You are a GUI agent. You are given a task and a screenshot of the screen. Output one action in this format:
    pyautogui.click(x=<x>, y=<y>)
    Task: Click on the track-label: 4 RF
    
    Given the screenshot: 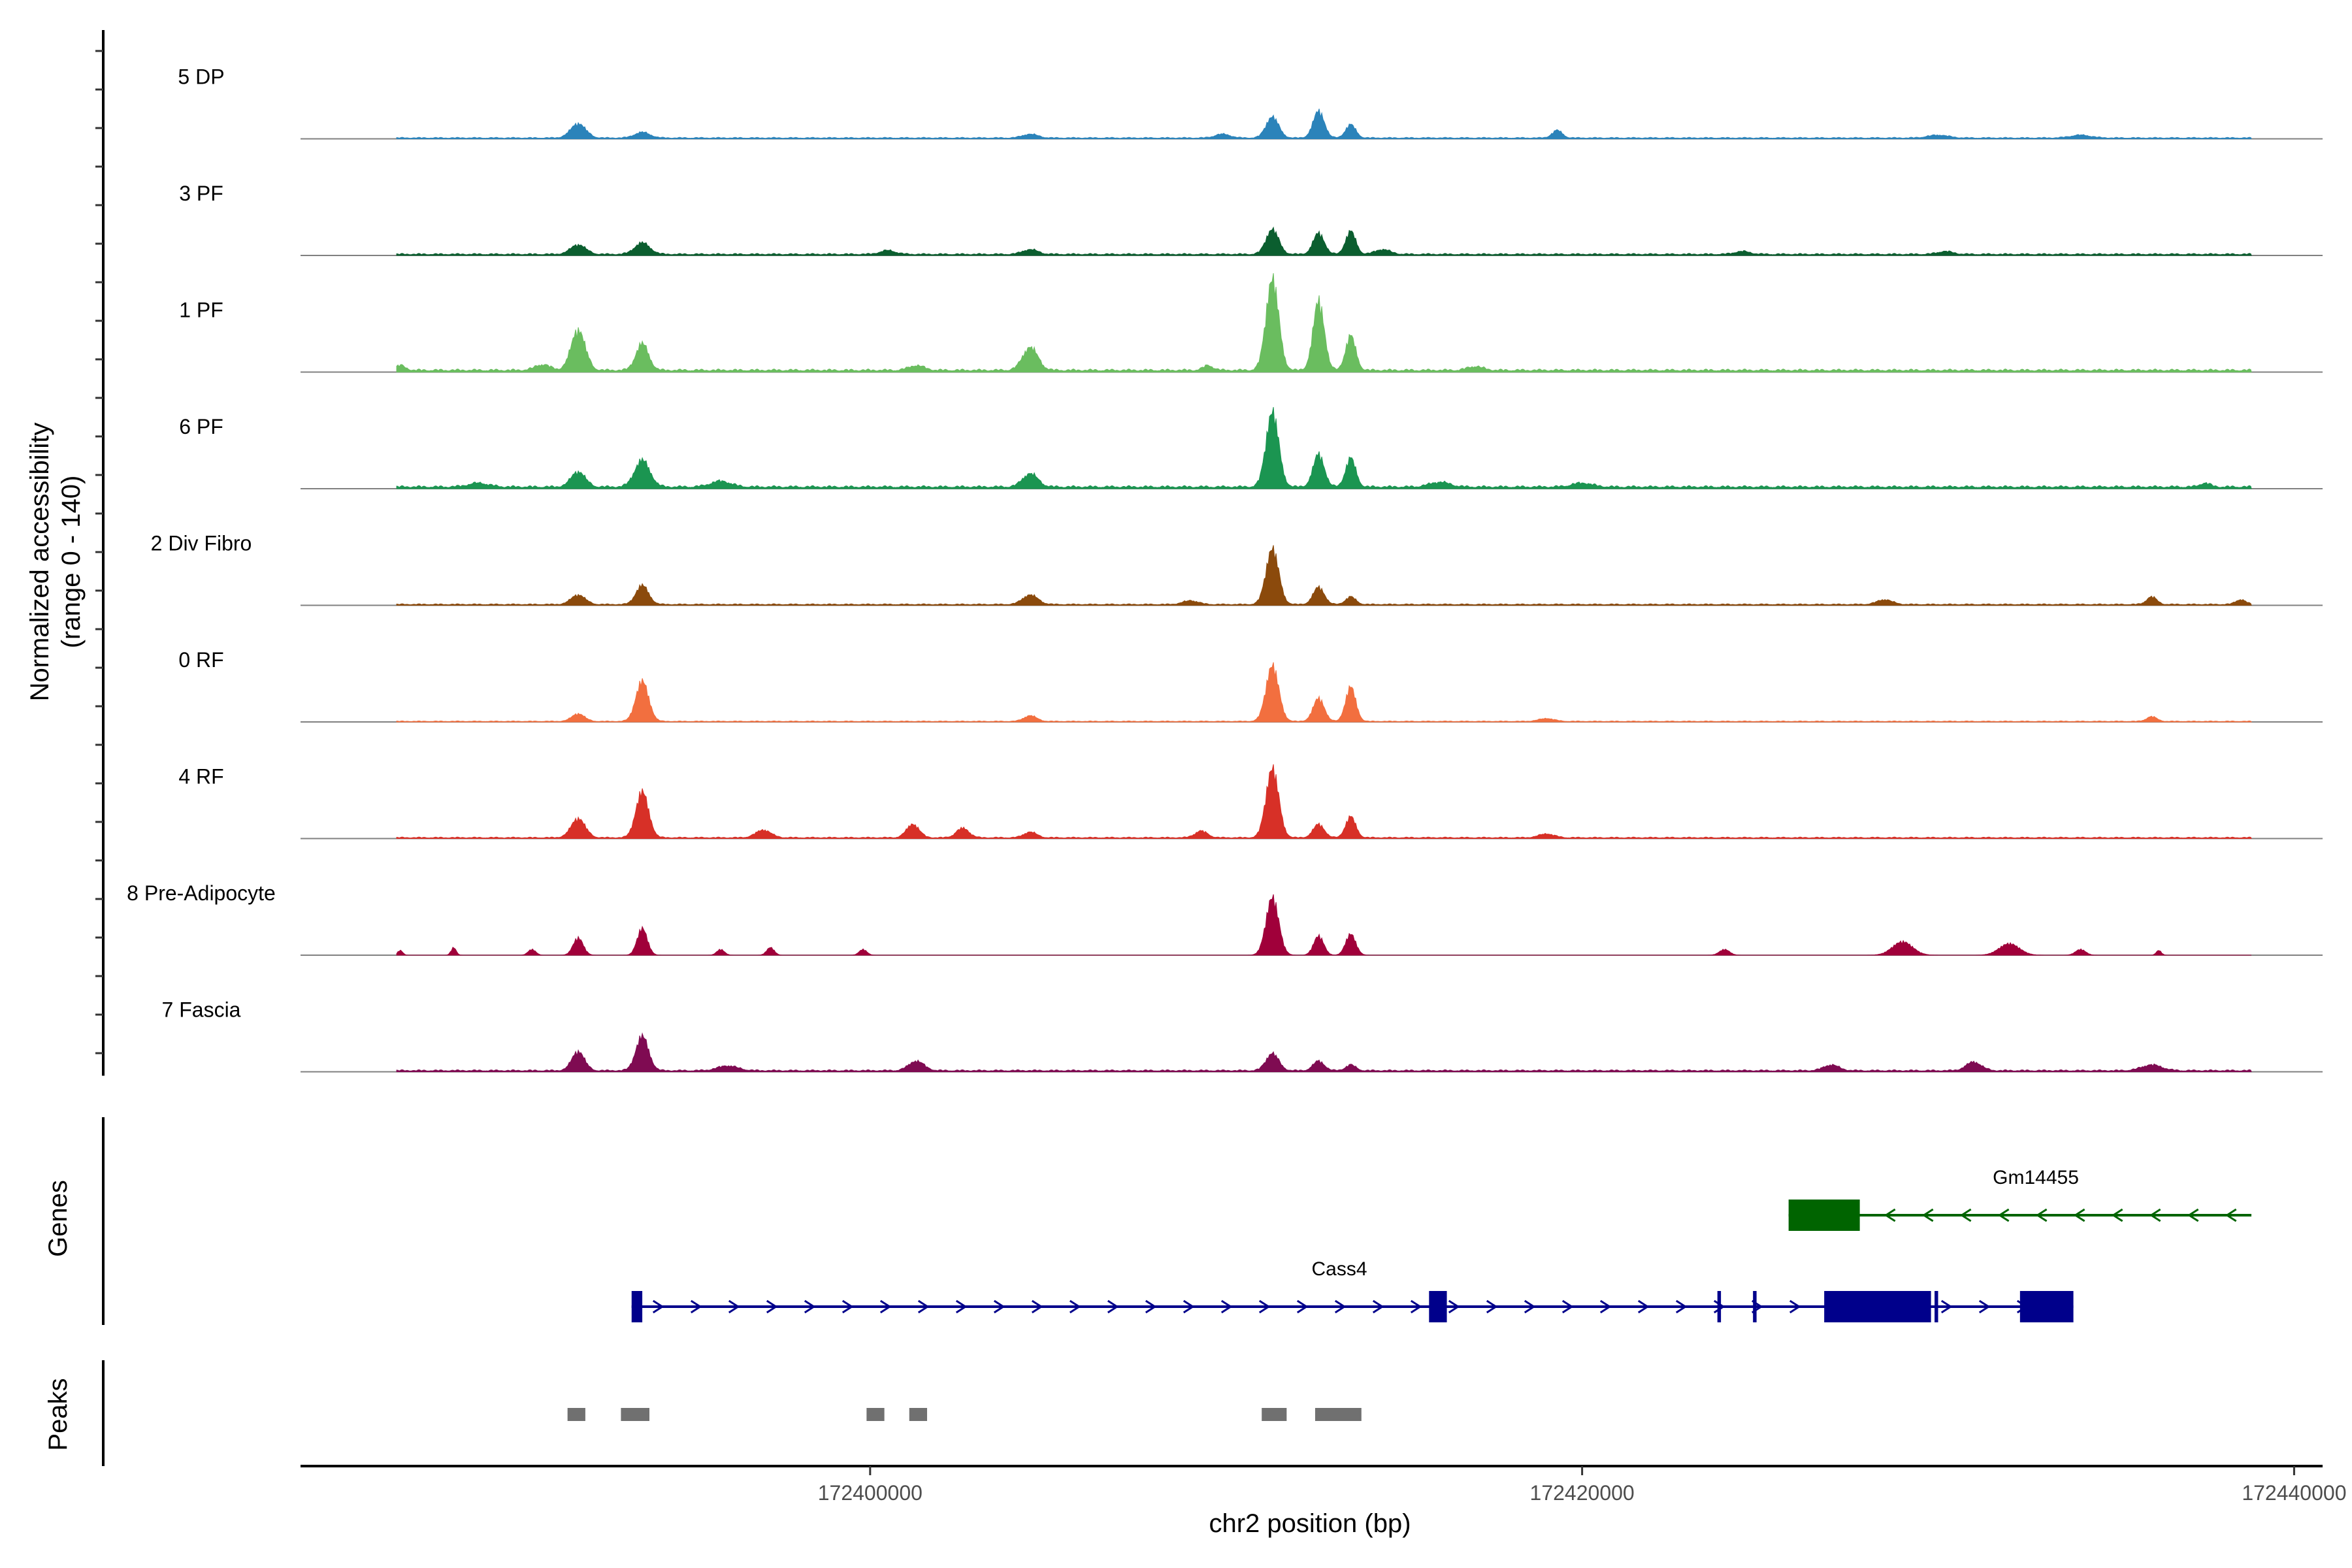 What is the action you would take?
    pyautogui.click(x=200, y=777)
    